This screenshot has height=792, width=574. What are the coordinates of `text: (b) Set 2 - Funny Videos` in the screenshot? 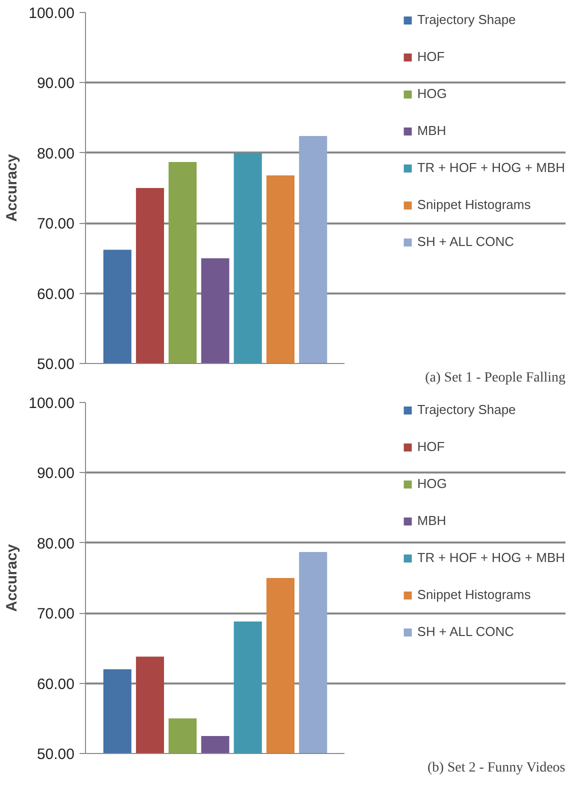 It's located at (497, 768).